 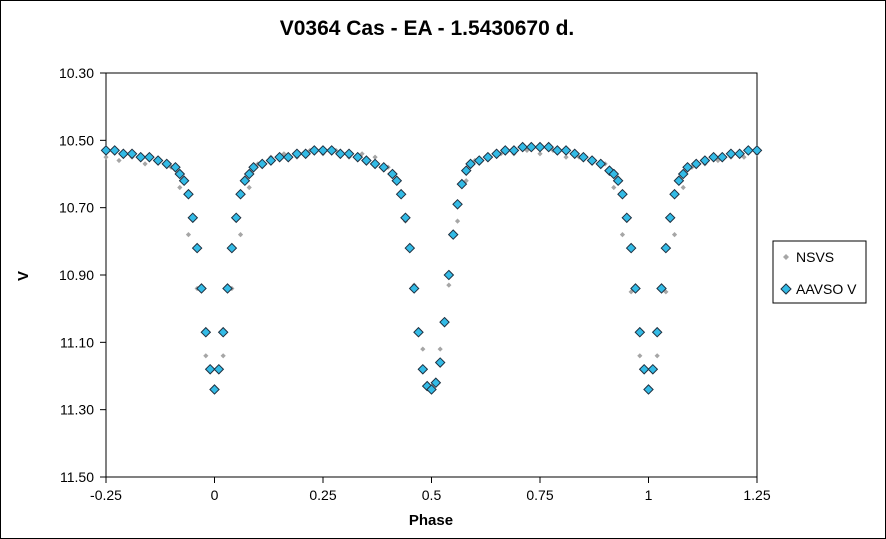 What do you see at coordinates (215, 495) in the screenshot?
I see `x-tick-label: 0` at bounding box center [215, 495].